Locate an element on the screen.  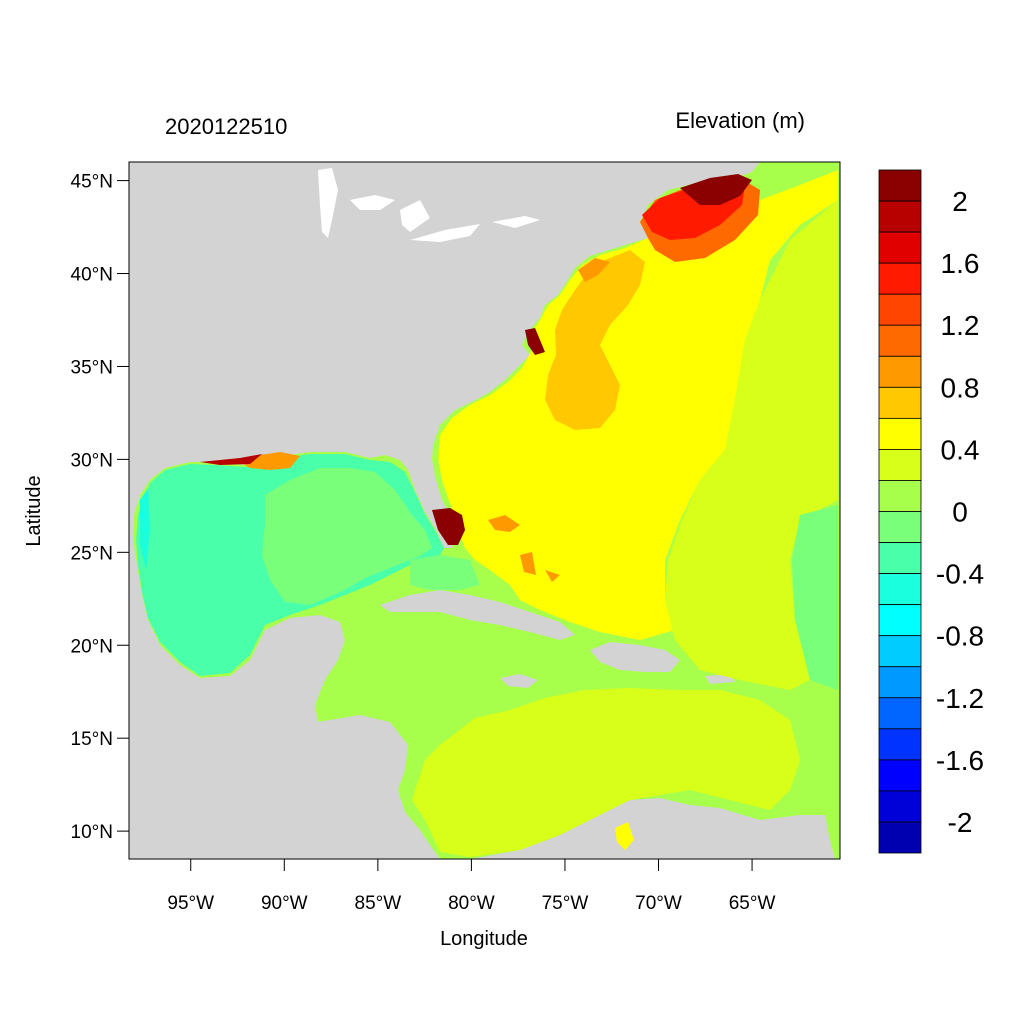
coastal-orange-strip is located at coordinates (594, 270).